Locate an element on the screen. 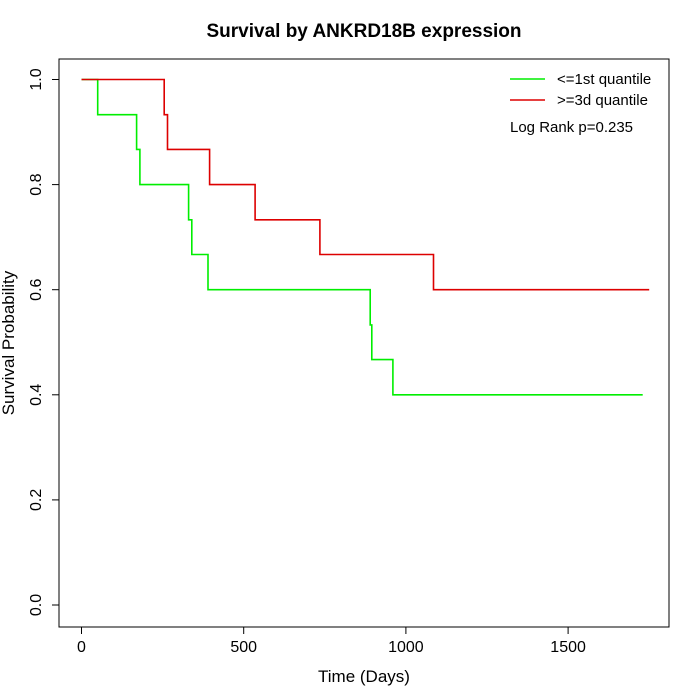 The width and height of the screenshot is (700, 700). y-tick-label: 0.2 is located at coordinates (36, 500).